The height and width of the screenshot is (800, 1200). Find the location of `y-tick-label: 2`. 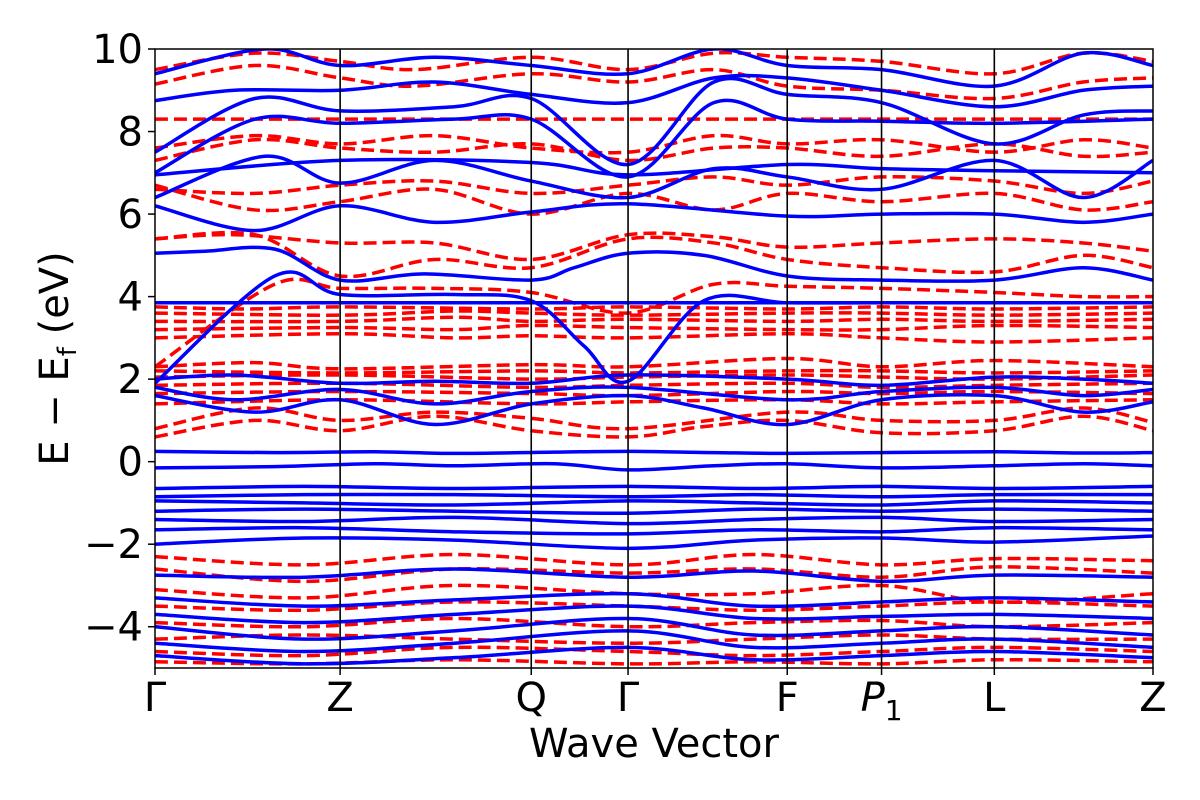

y-tick-label: 2 is located at coordinates (130, 380).